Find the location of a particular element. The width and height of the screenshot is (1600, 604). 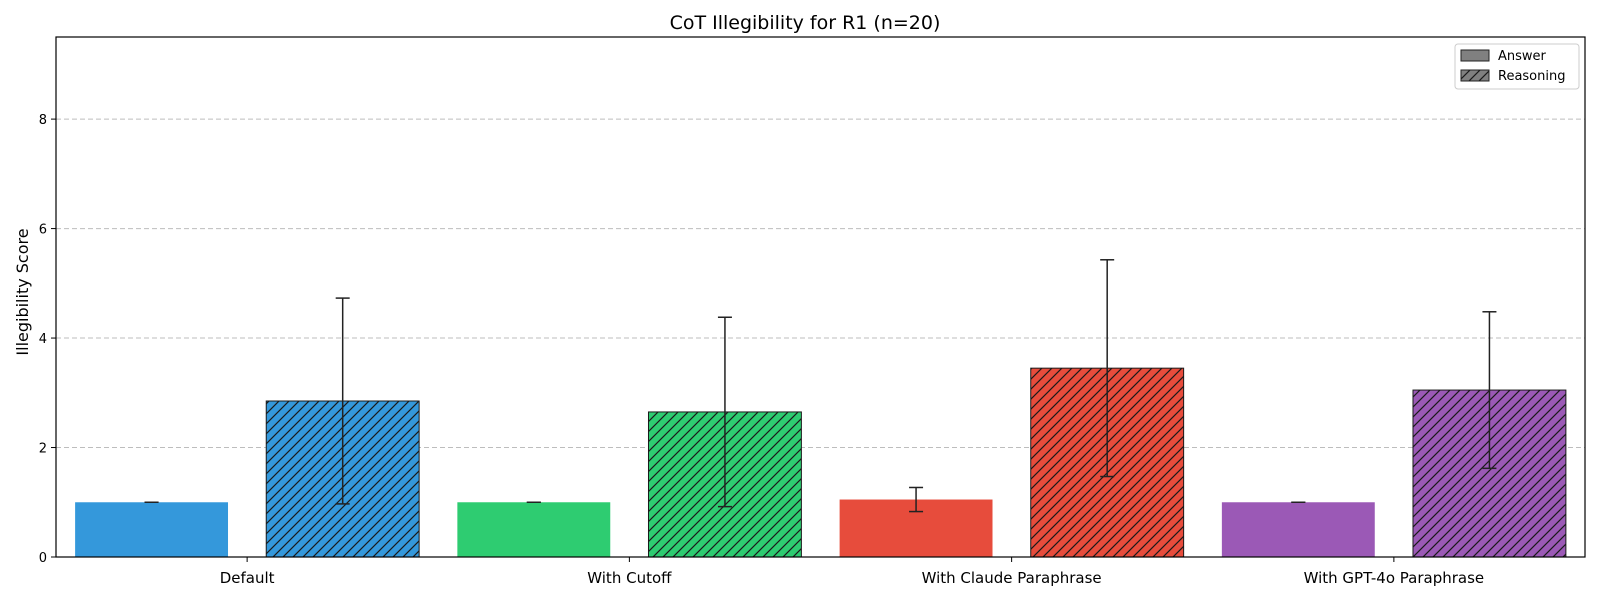

legend-label-reasoning: Reasoning is located at coordinates (1531, 76).